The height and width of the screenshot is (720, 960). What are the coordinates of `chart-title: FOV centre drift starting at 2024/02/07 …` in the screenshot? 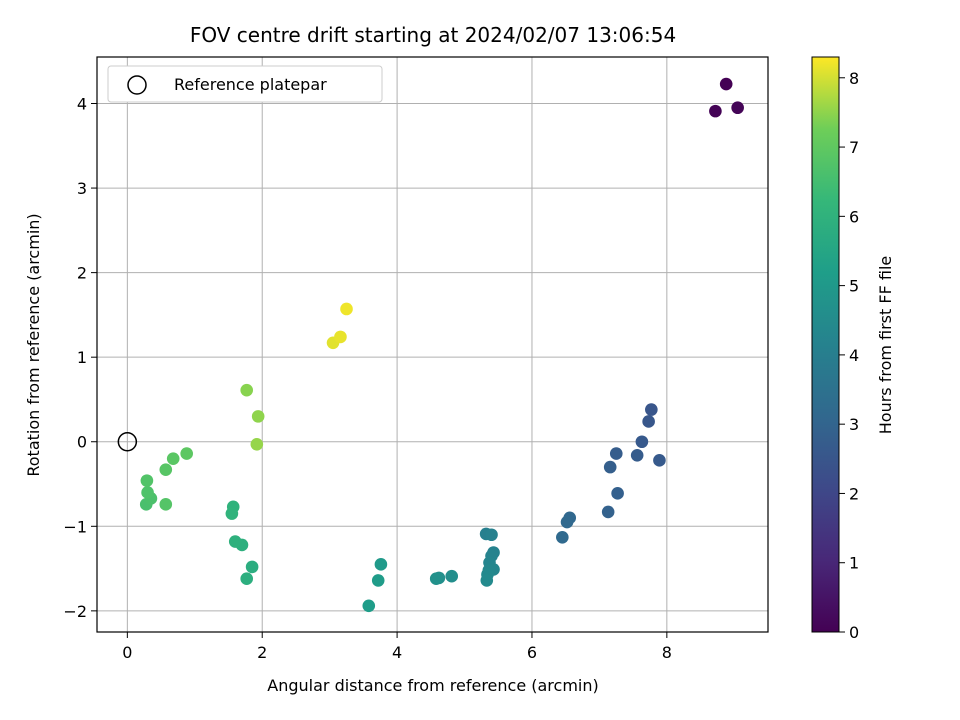 It's located at (433, 35).